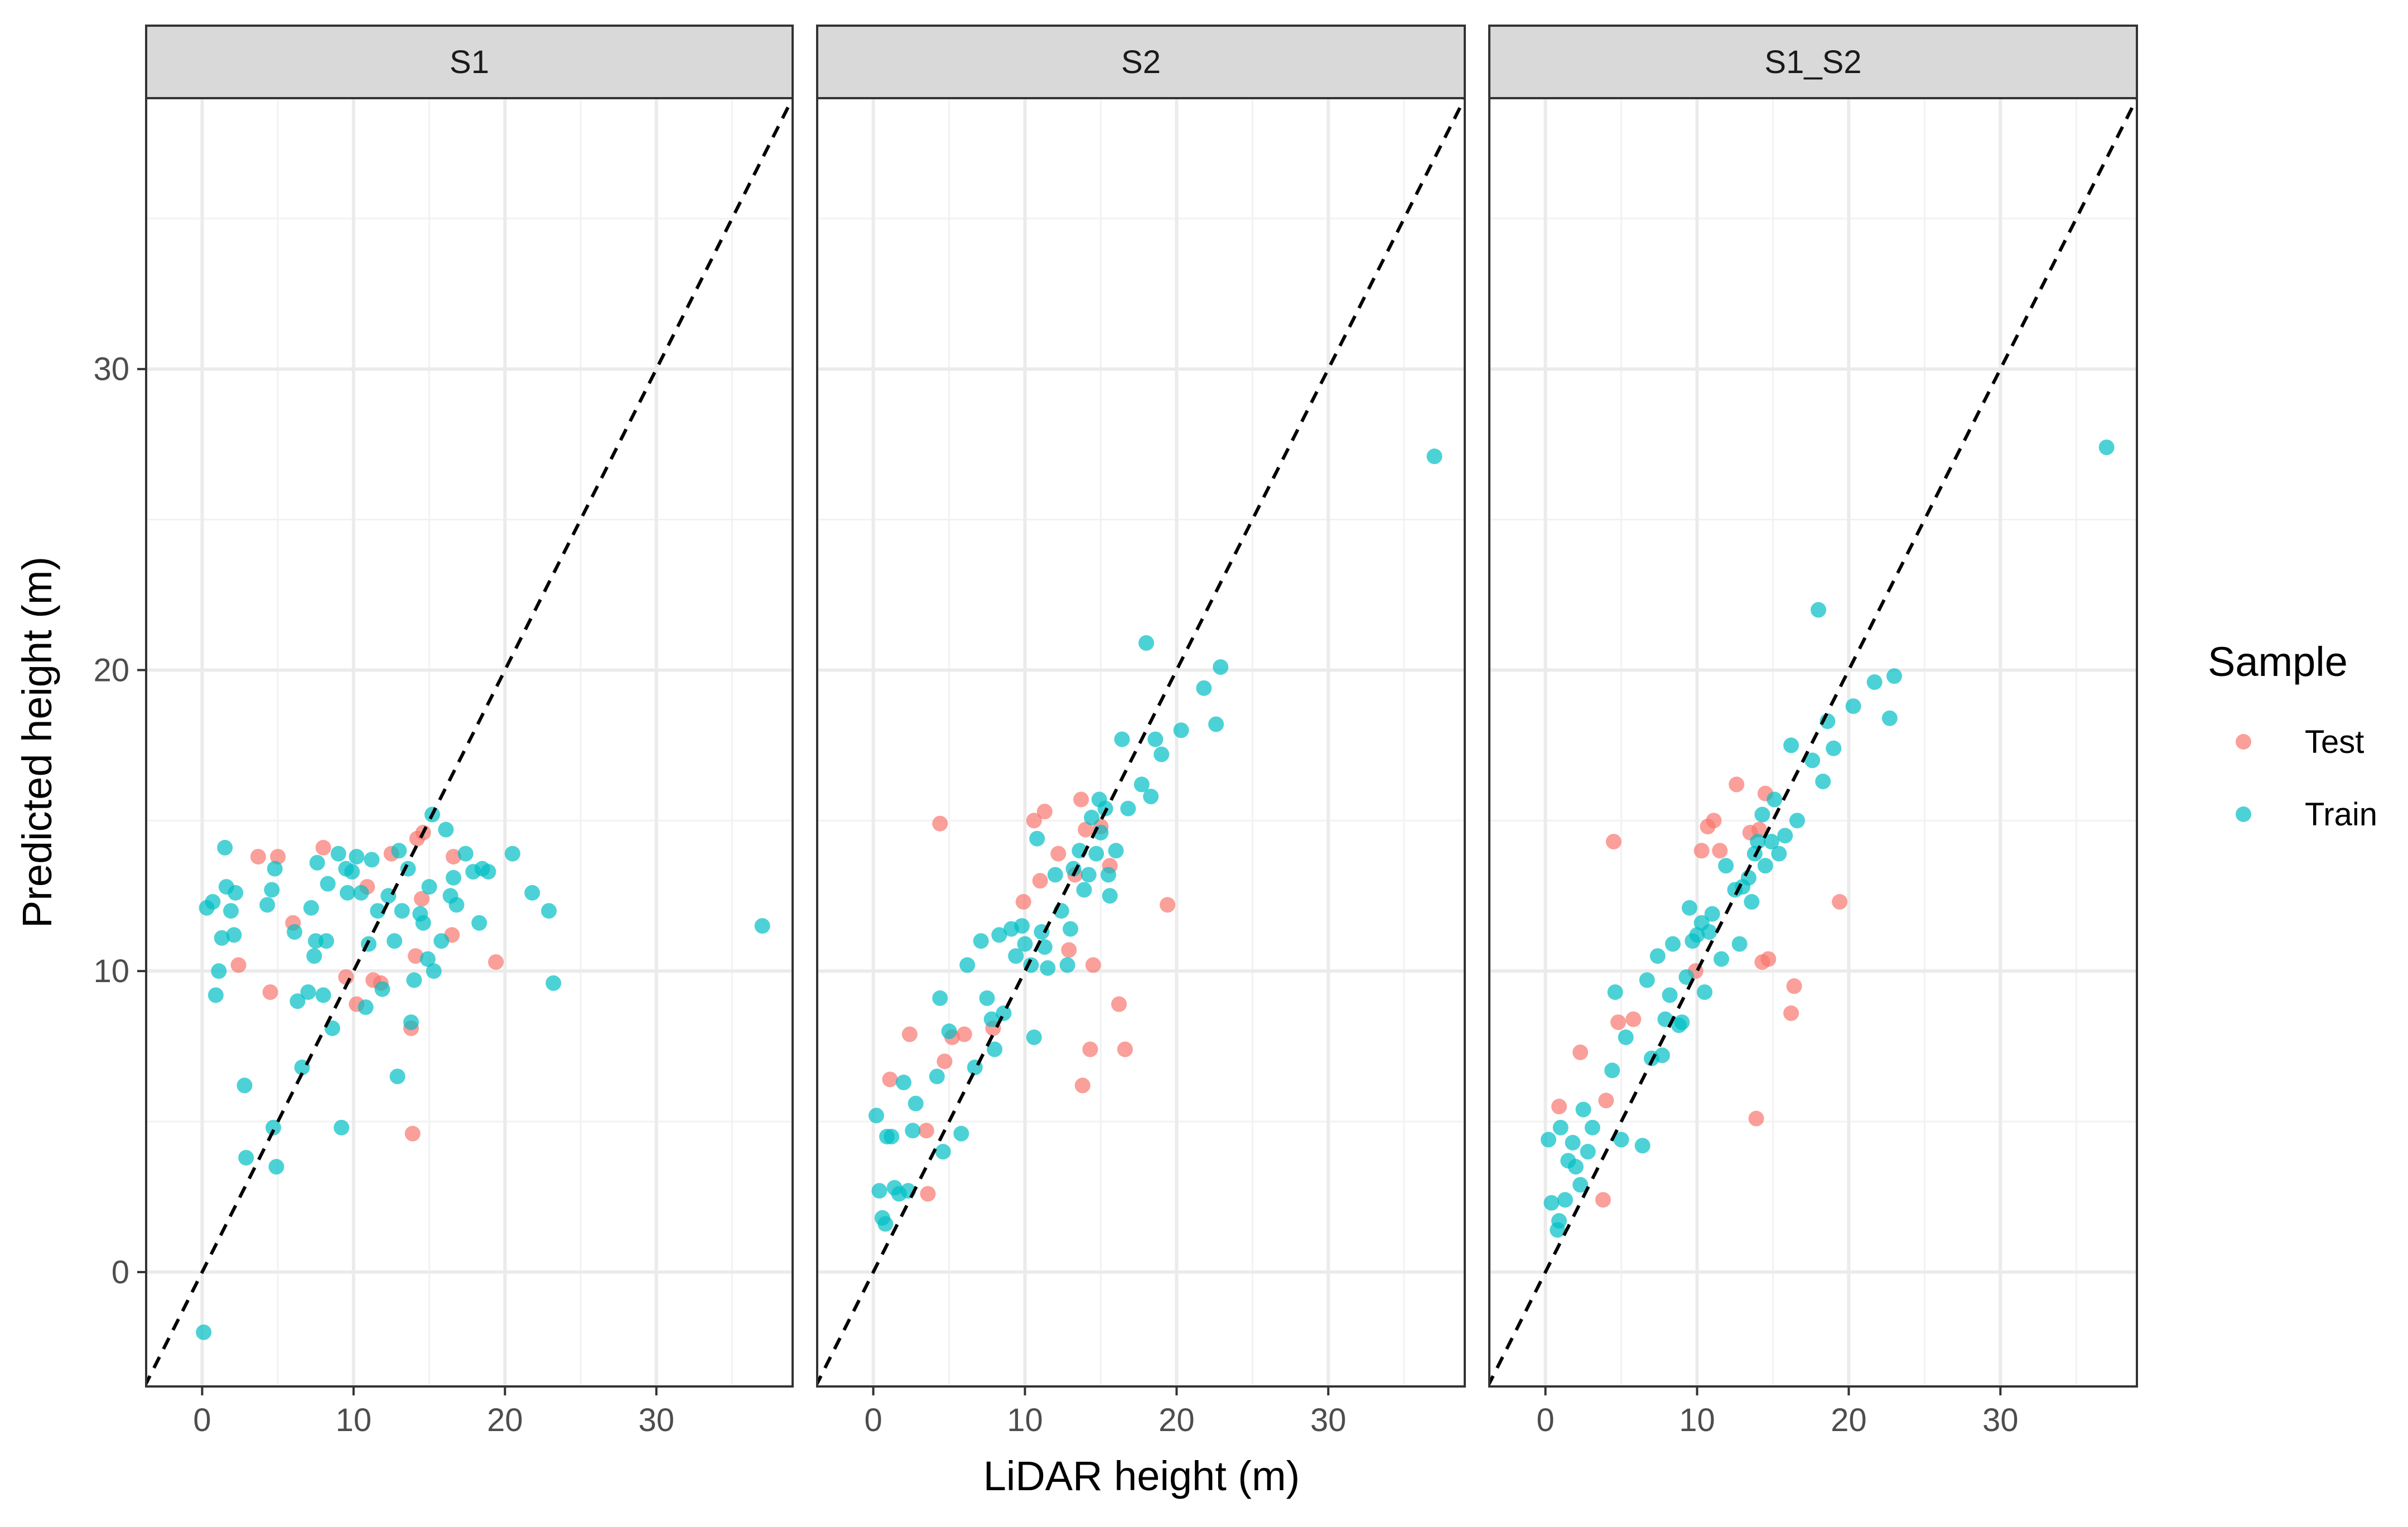  Describe the element at coordinates (2243, 814) in the screenshot. I see `legend-key-train` at that location.